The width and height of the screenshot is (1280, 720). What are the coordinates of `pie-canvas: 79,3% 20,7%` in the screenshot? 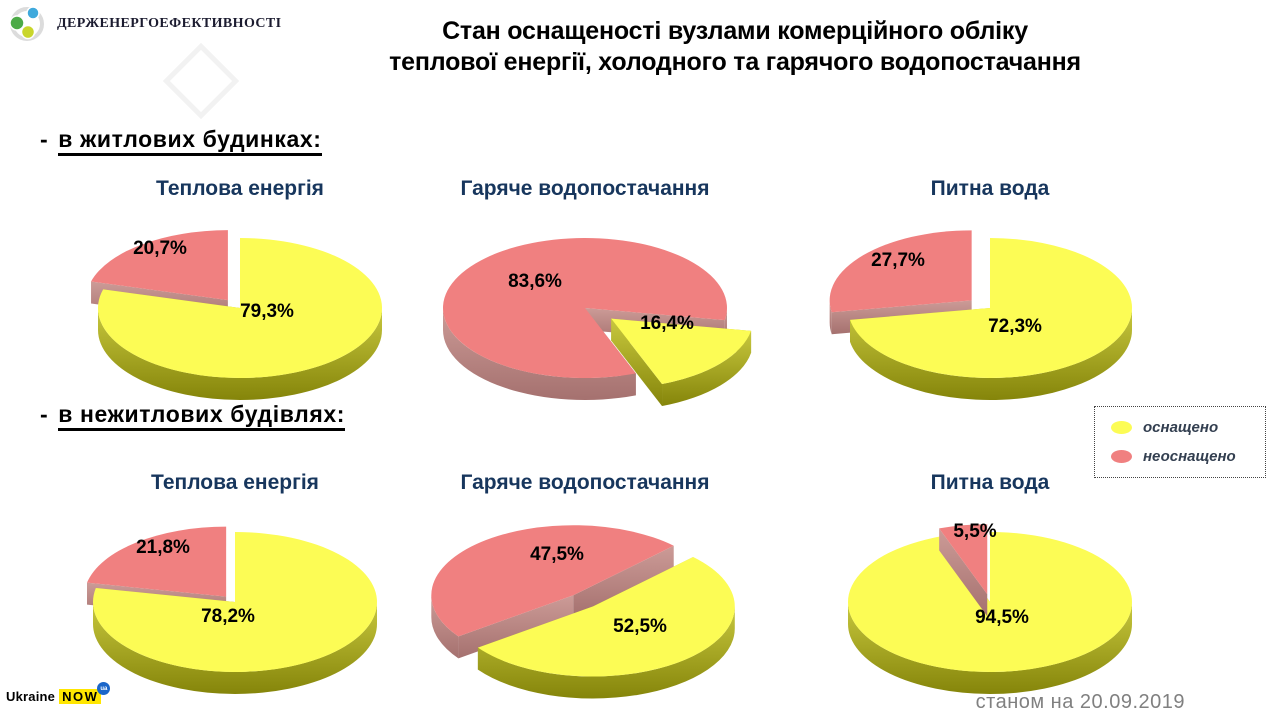 It's located at (240, 308).